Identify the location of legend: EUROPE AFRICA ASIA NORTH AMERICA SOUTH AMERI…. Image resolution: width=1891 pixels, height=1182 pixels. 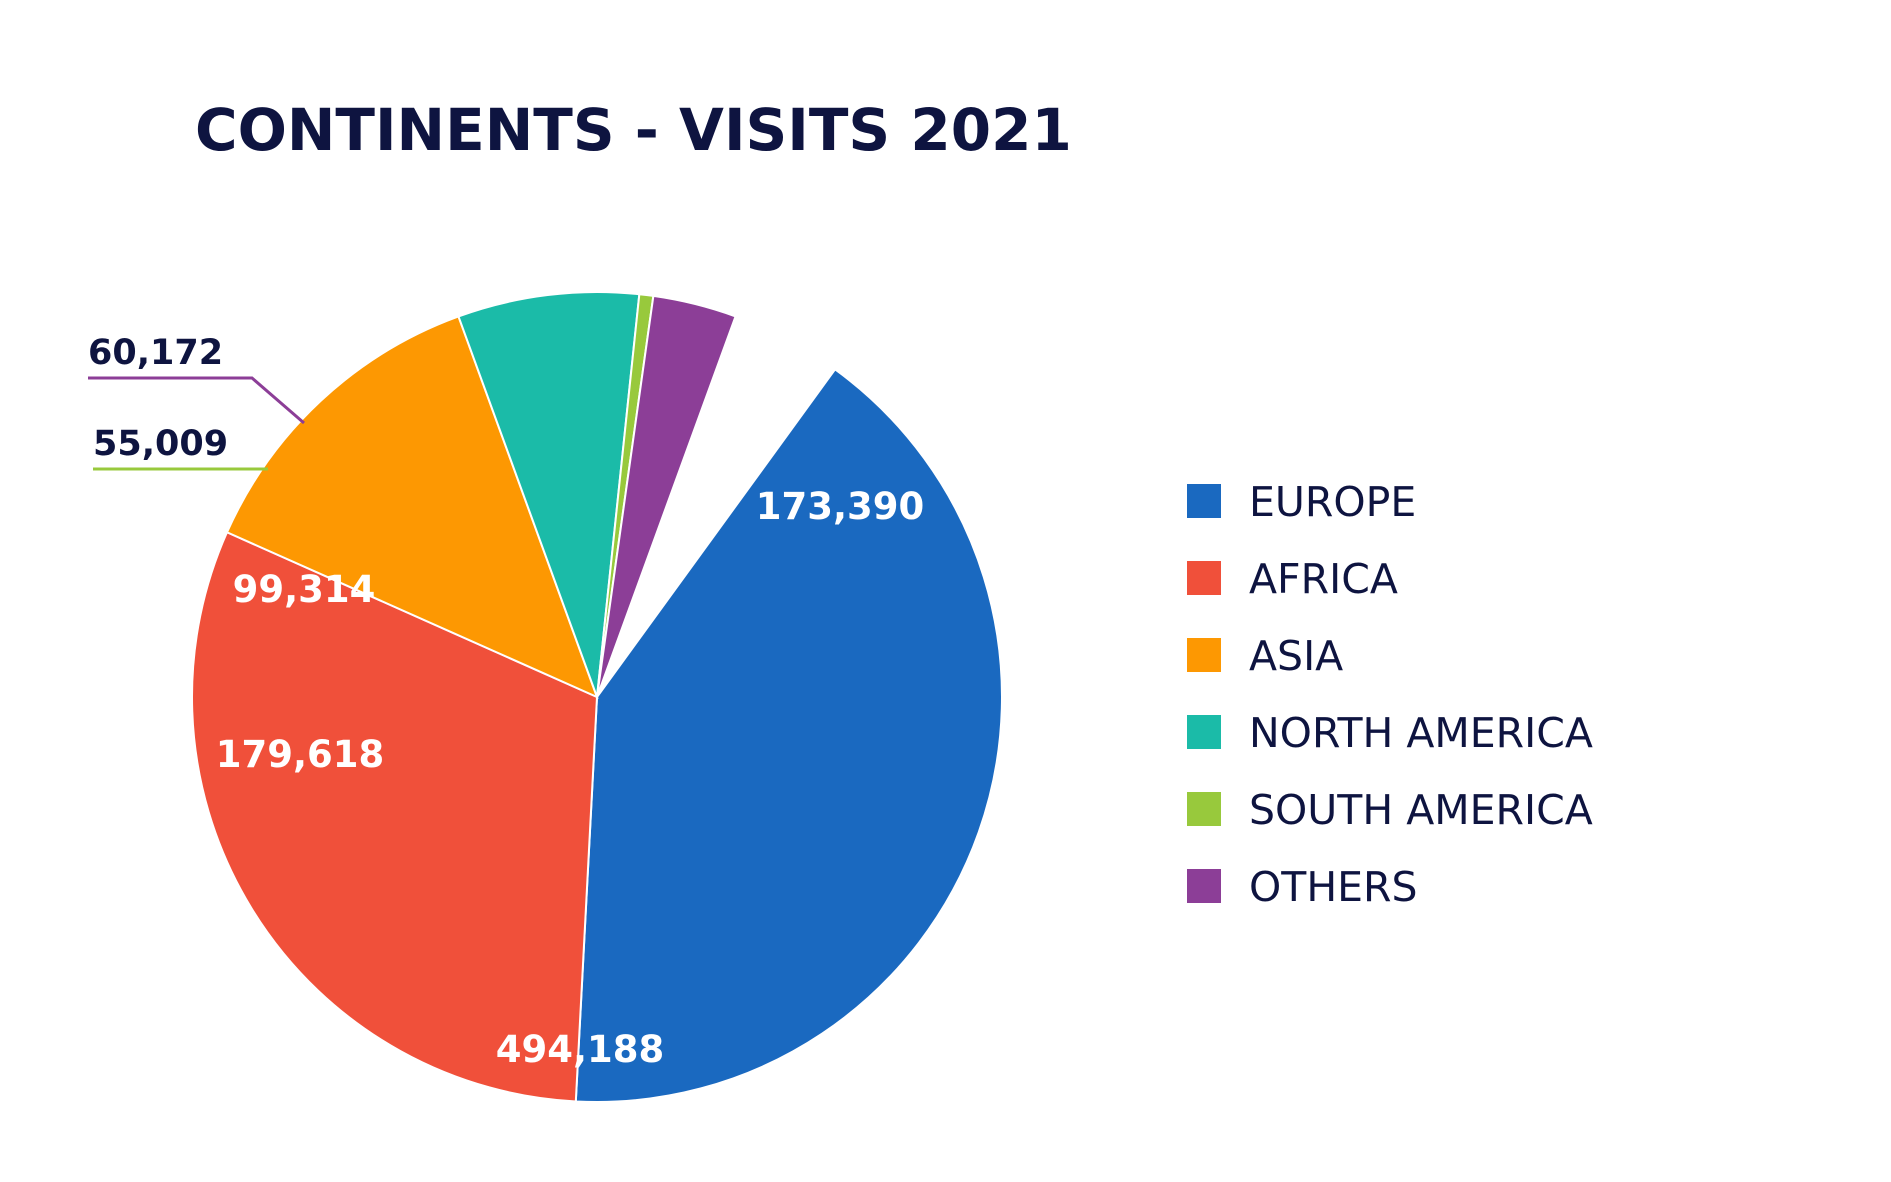
(1390, 694).